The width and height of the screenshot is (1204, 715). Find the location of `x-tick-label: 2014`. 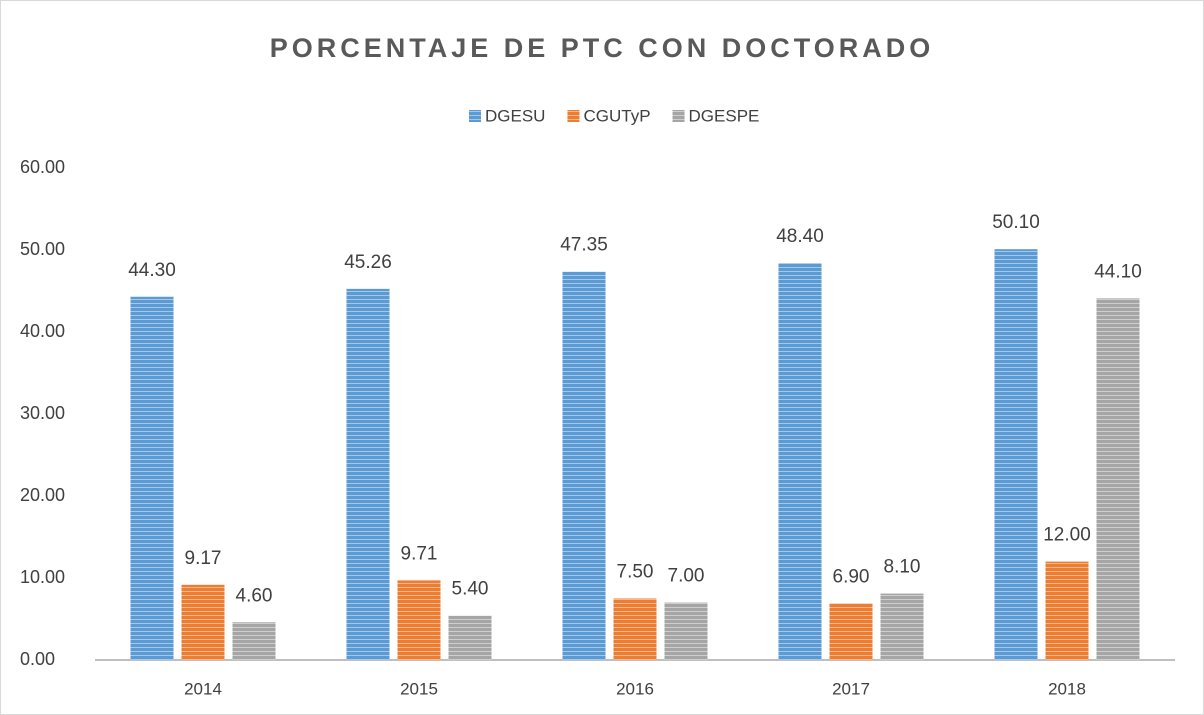

x-tick-label: 2014 is located at coordinates (203, 688).